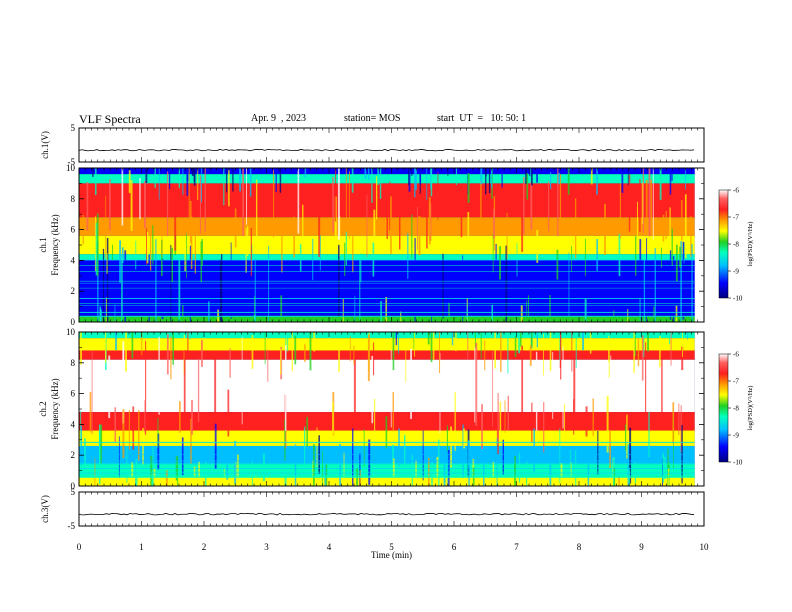 The height and width of the screenshot is (612, 792). Describe the element at coordinates (387, 179) in the screenshot. I see `spectrogram-band` at that location.